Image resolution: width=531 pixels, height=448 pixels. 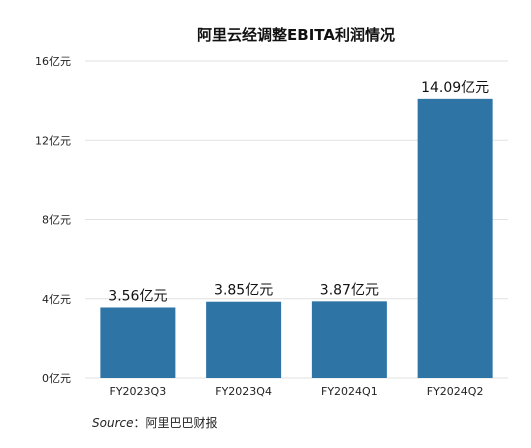 I want to click on y-tick-label: 4亿元, so click(x=56, y=299).